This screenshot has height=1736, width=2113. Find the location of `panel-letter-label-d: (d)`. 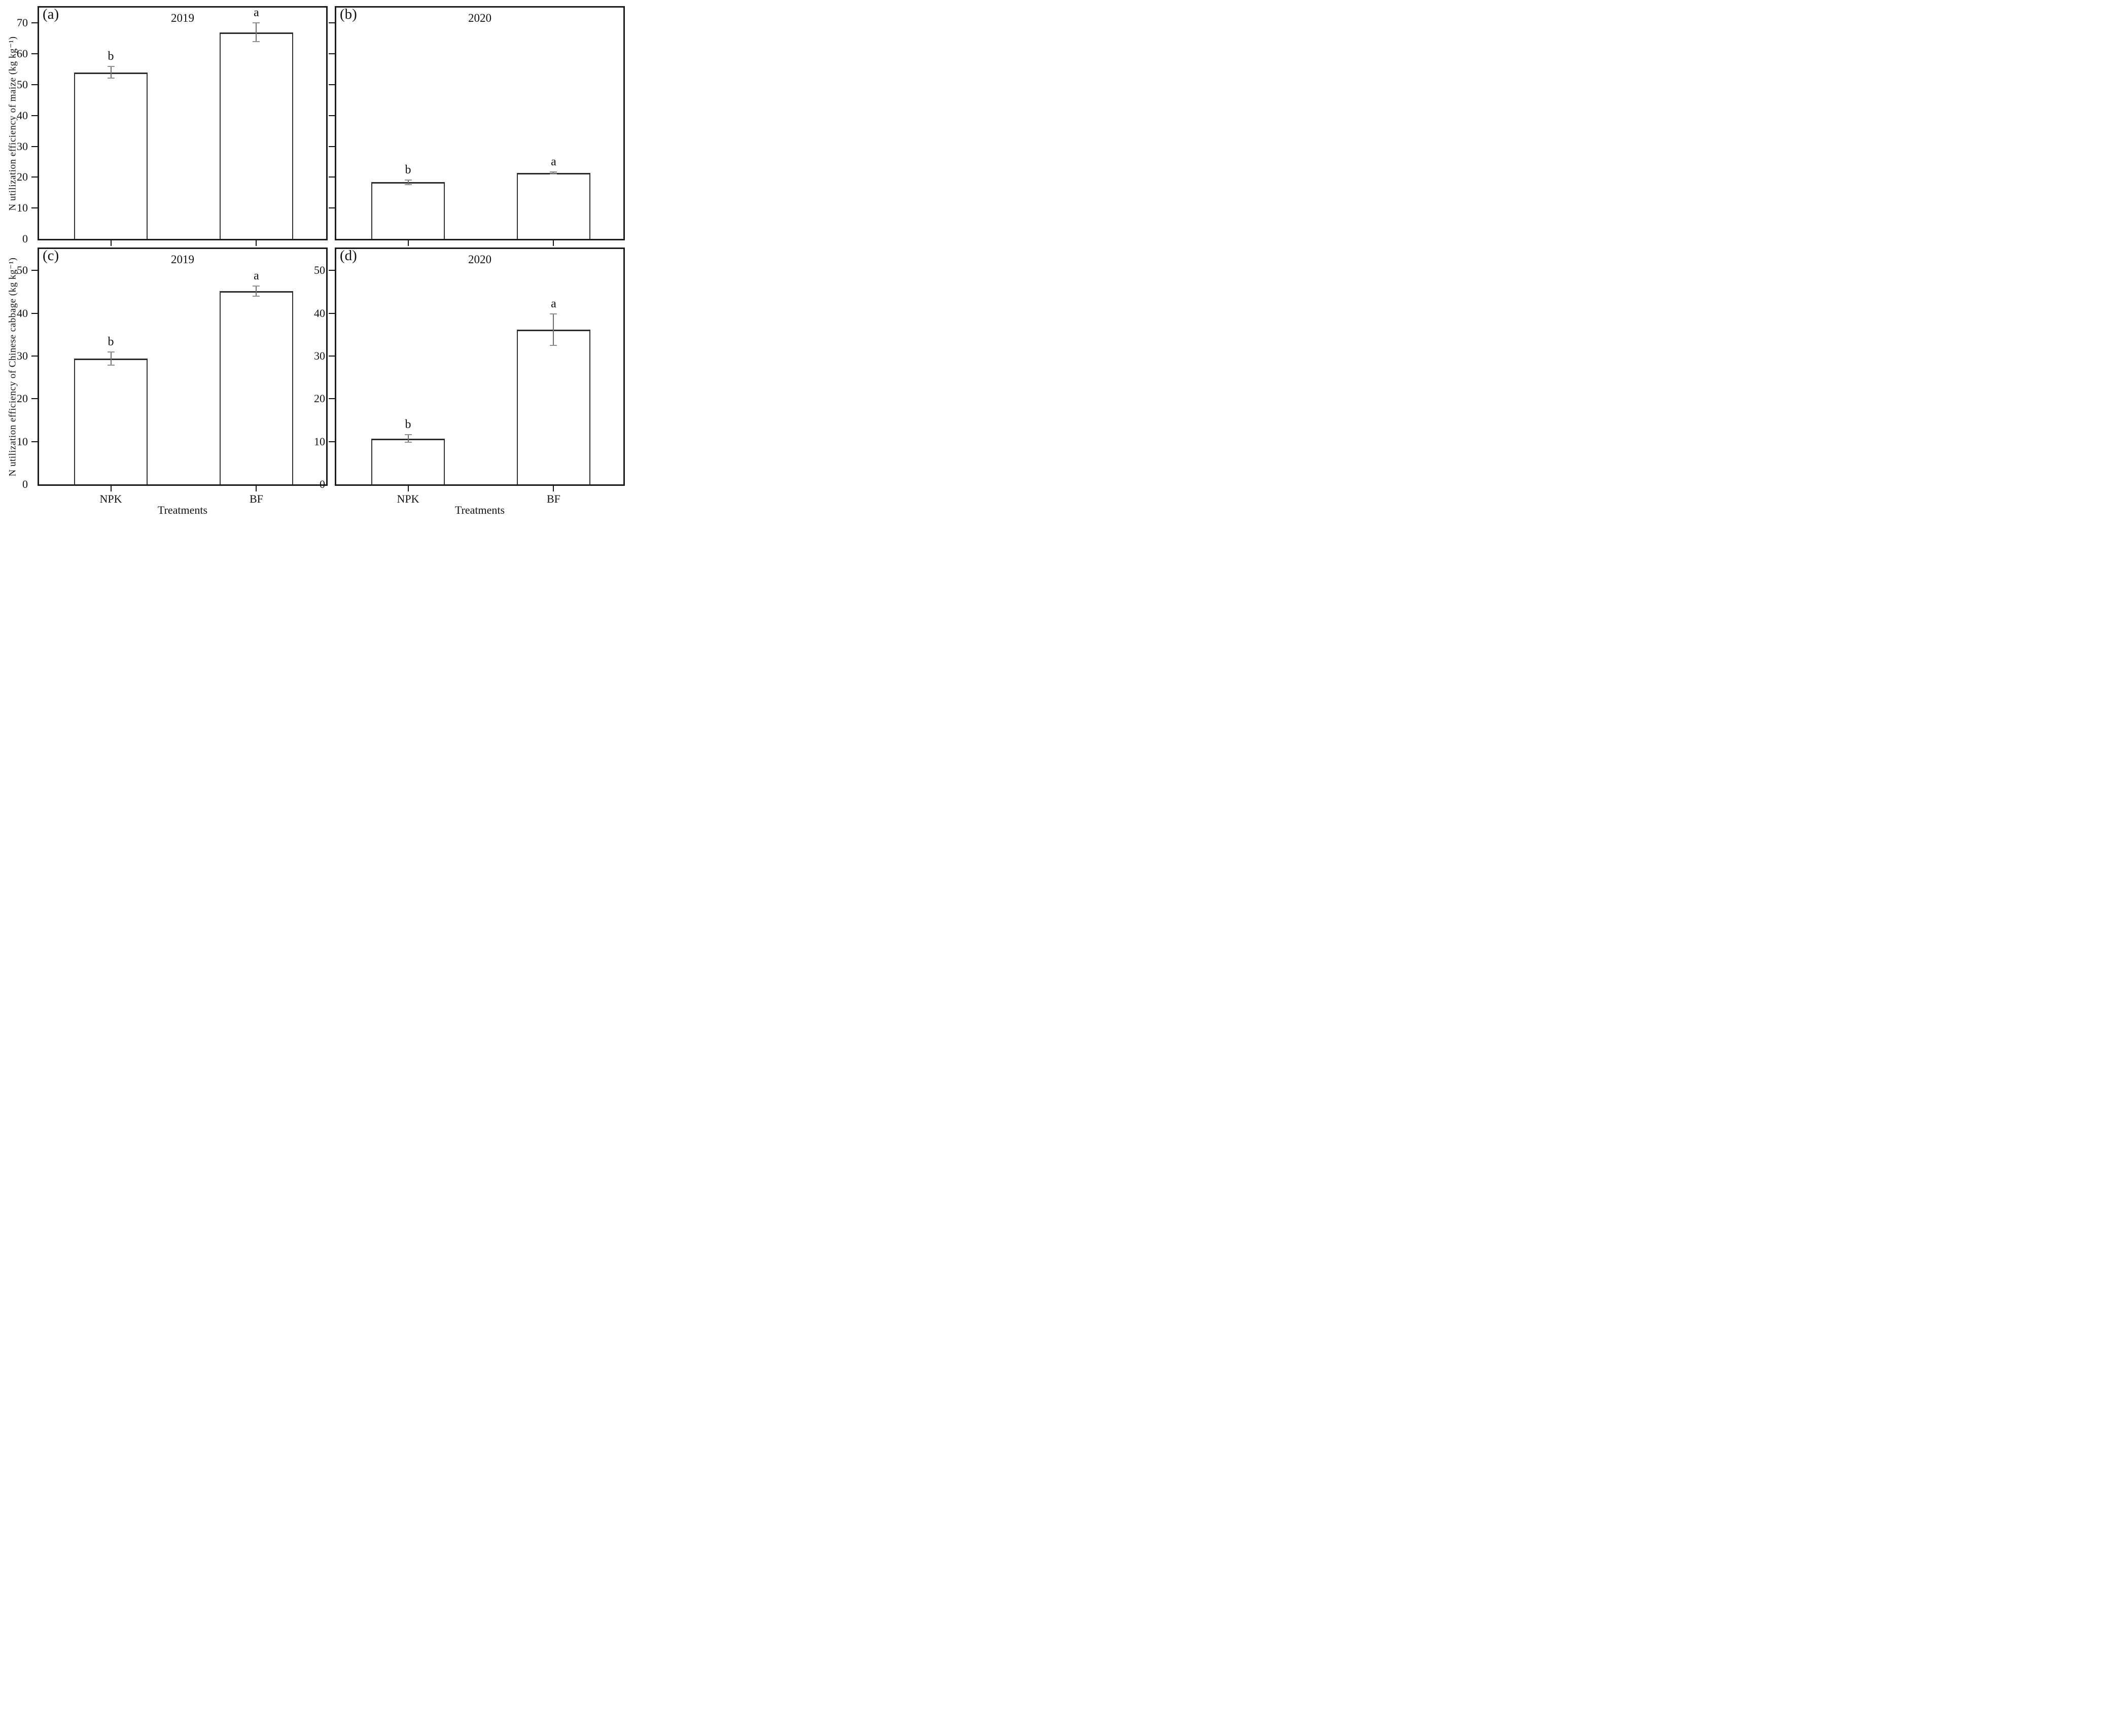

panel-letter-label-d: (d) is located at coordinates (348, 255).